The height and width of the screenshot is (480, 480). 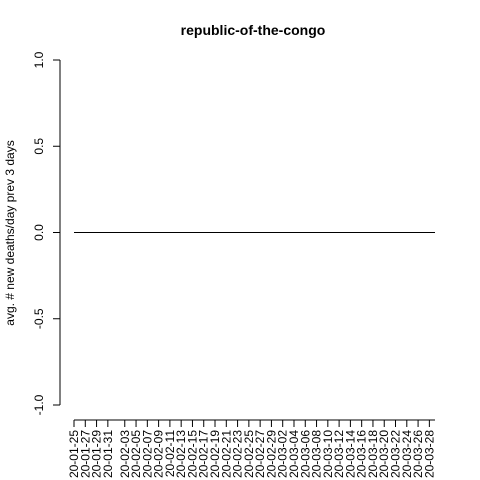 What do you see at coordinates (39, 404) in the screenshot?
I see `y-tick-label: -1.0` at bounding box center [39, 404].